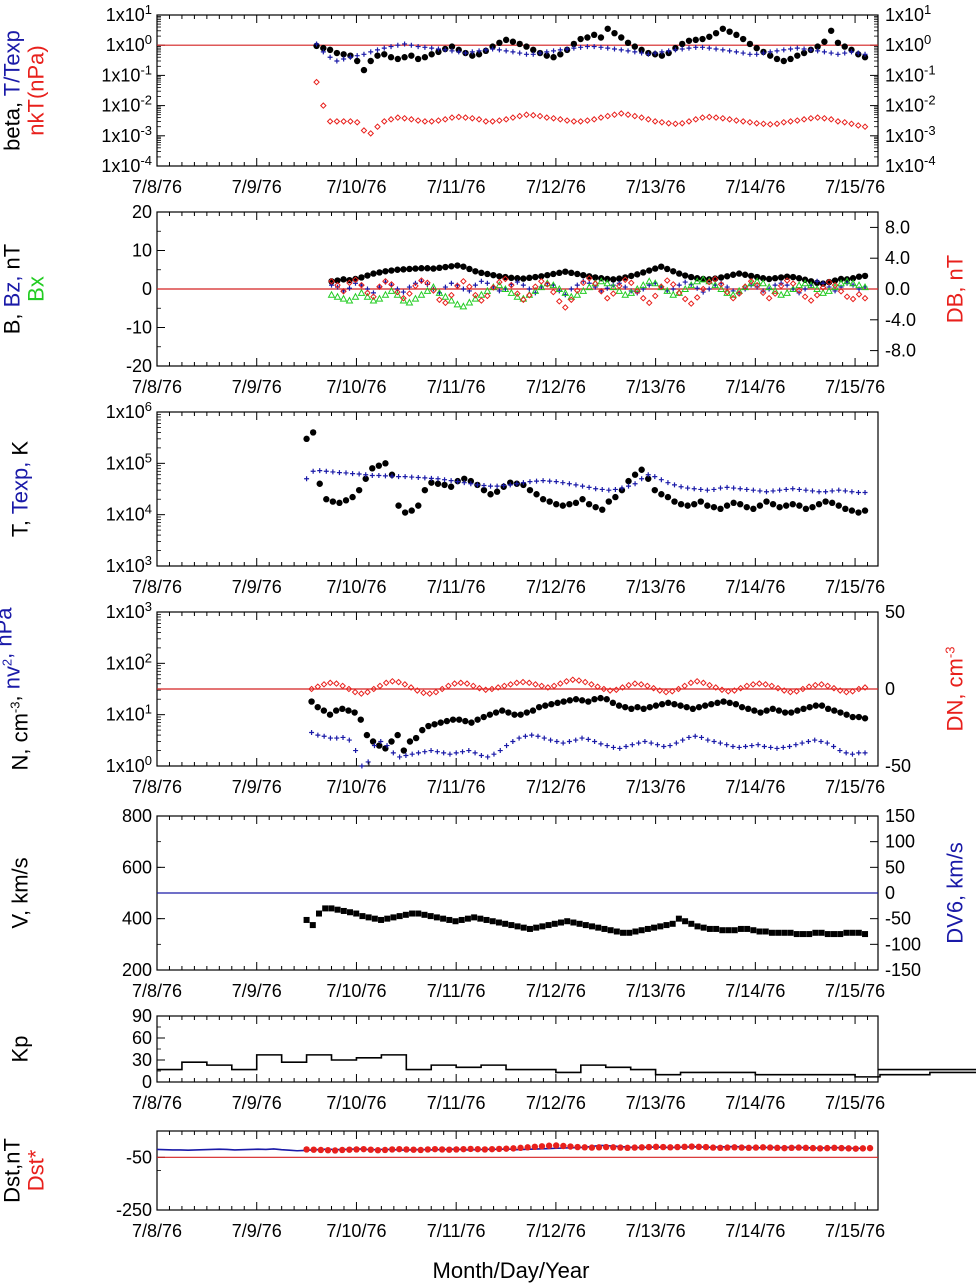 The width and height of the screenshot is (976, 1285). What do you see at coordinates (134, 1210) in the screenshot?
I see `y-tick-label: -250` at bounding box center [134, 1210].